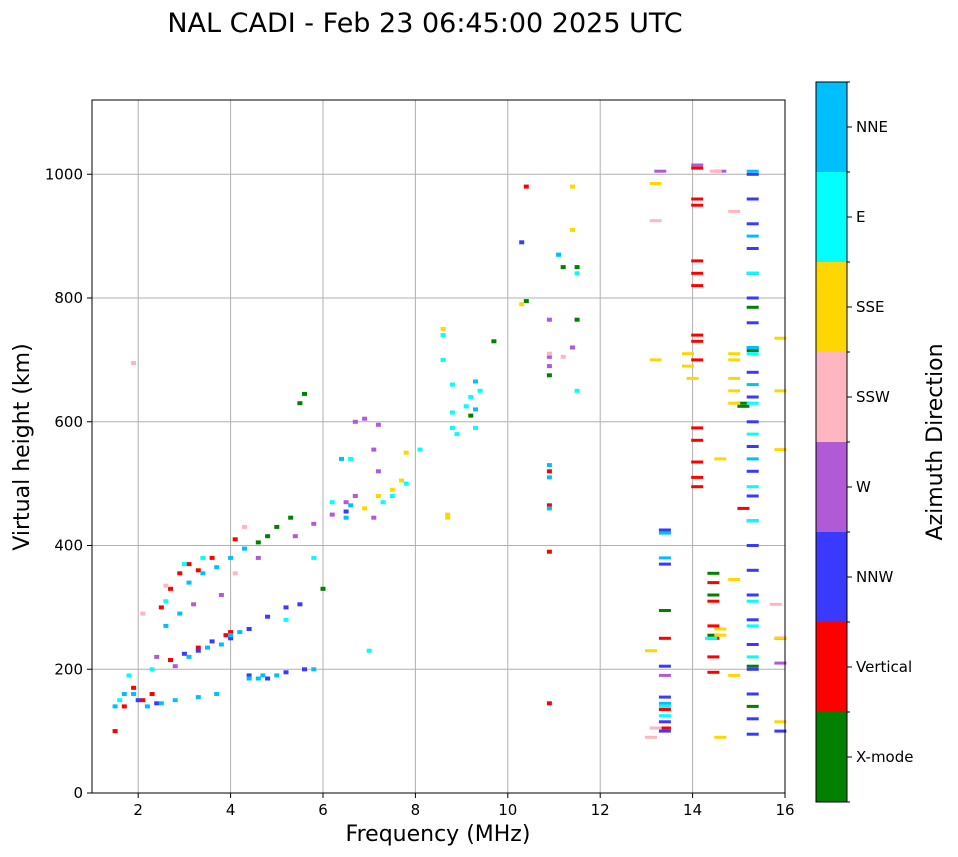 Image resolution: width=958 pixels, height=857 pixels. Describe the element at coordinates (784, 810) in the screenshot. I see `x-tick-label: 16` at that location.